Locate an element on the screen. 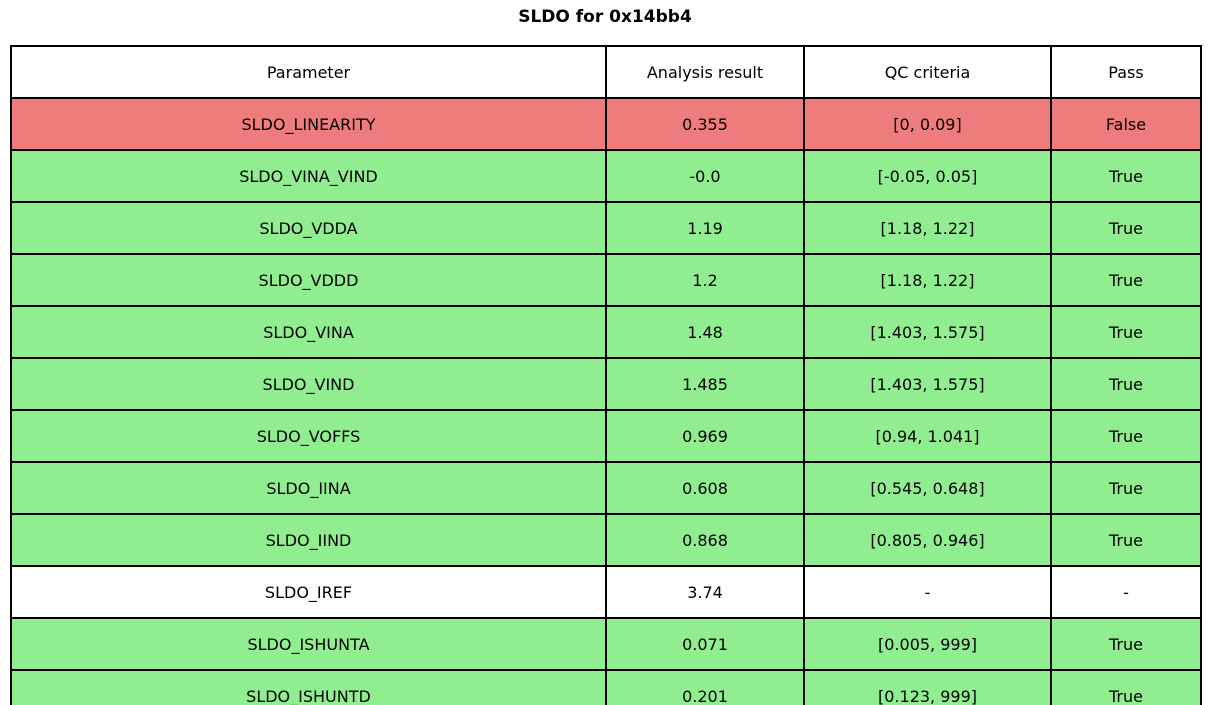 Image resolution: width=1210 pixels, height=705 pixels. table-row: SLDO_LINEARITY 0.355 [0, 0.09] False is located at coordinates (606, 124).